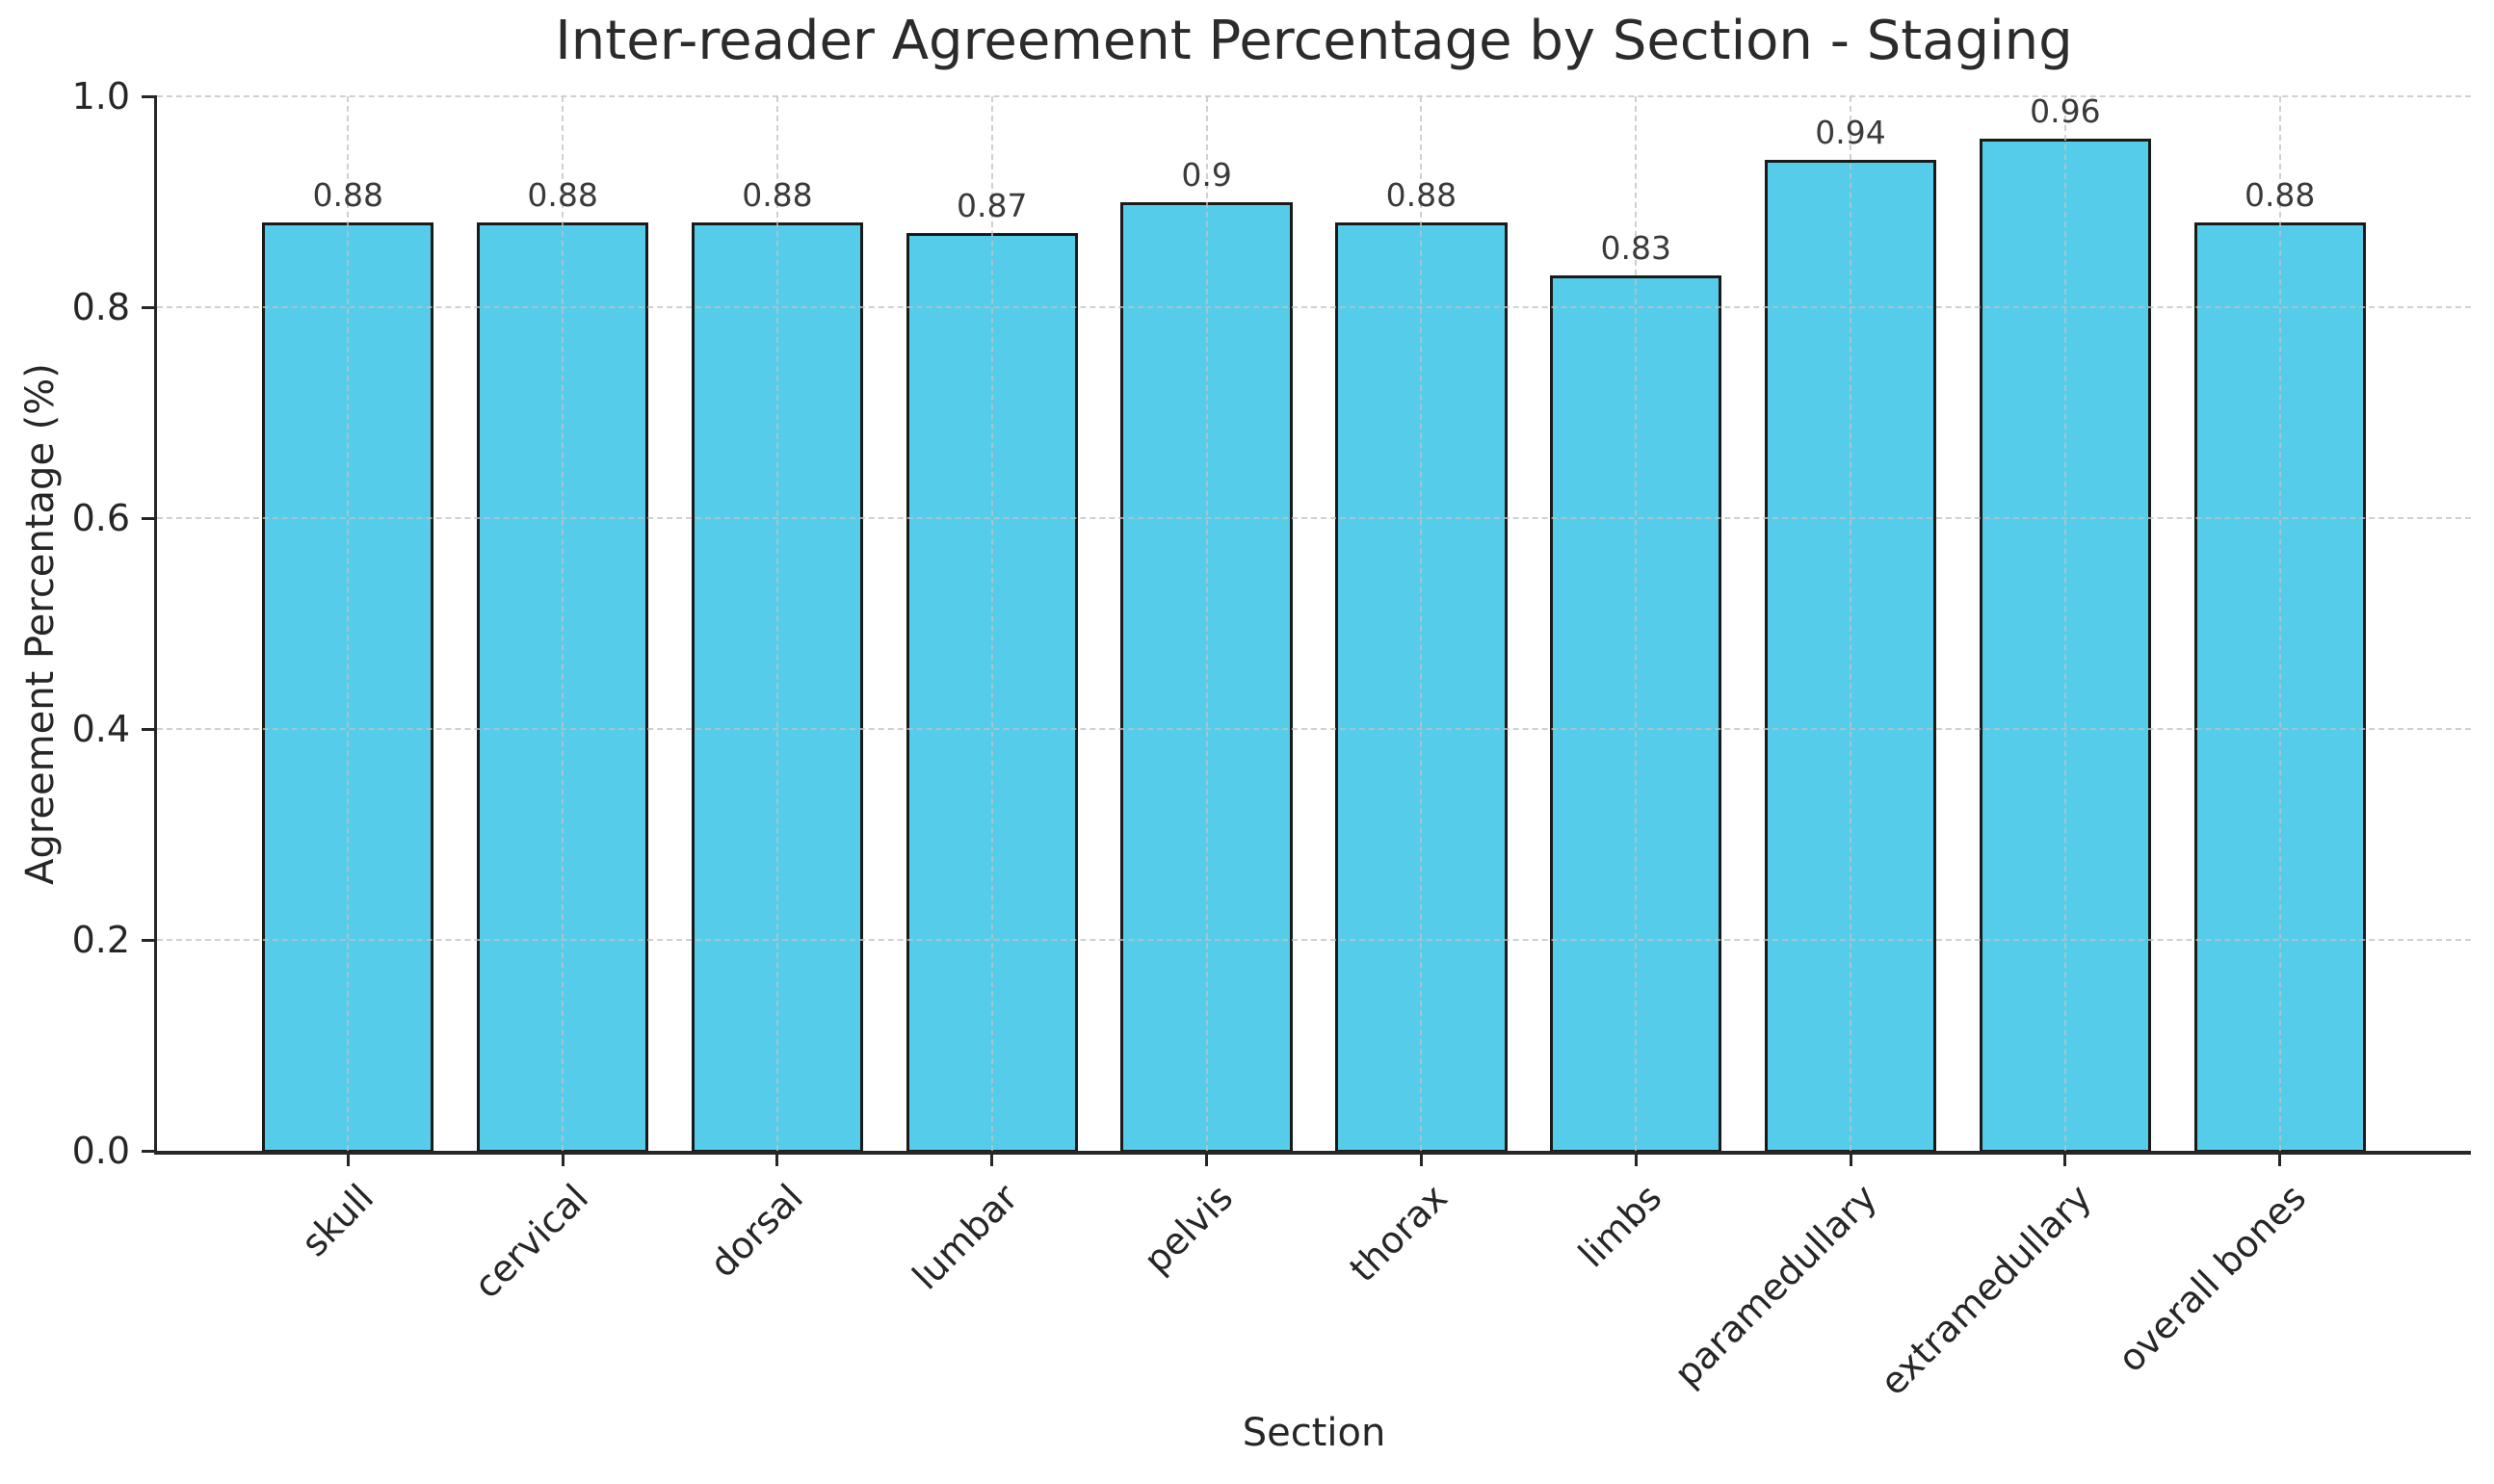  I want to click on x-tick-label: extramedullary, so click(1985, 1290).